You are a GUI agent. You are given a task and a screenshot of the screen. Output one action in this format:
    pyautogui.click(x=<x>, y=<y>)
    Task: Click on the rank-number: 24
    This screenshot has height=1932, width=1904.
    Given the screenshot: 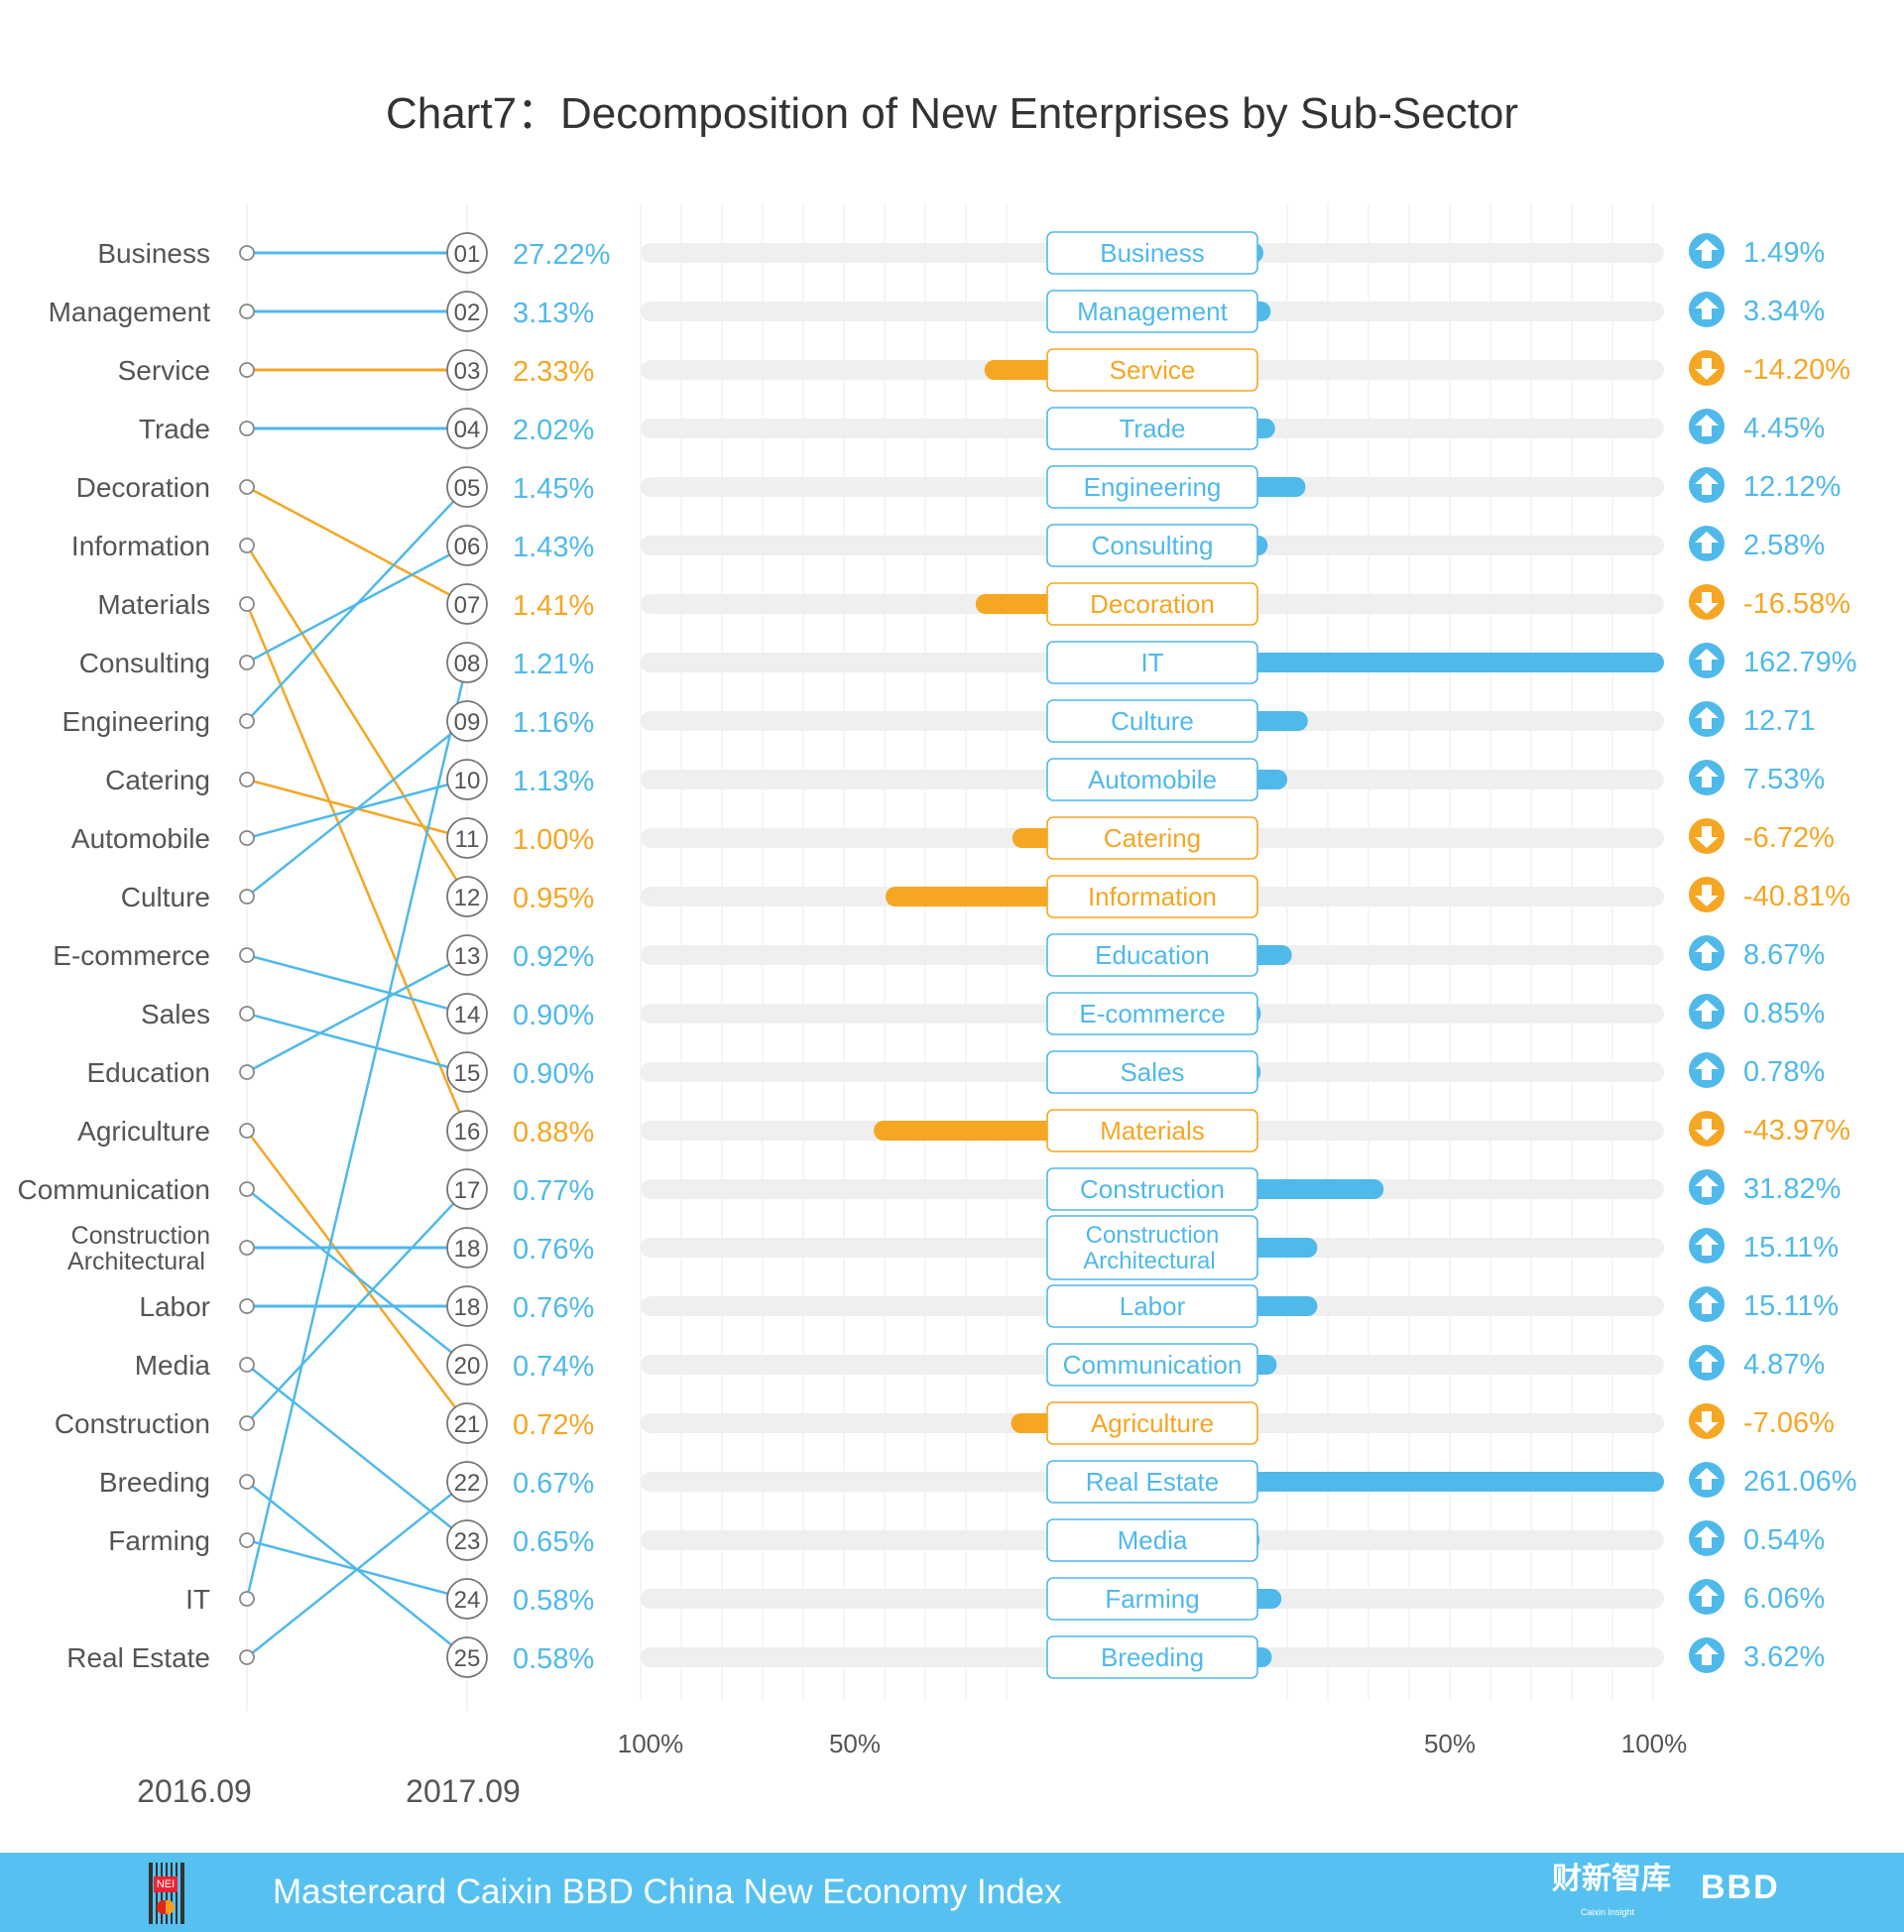 What is the action you would take?
    pyautogui.click(x=467, y=1600)
    